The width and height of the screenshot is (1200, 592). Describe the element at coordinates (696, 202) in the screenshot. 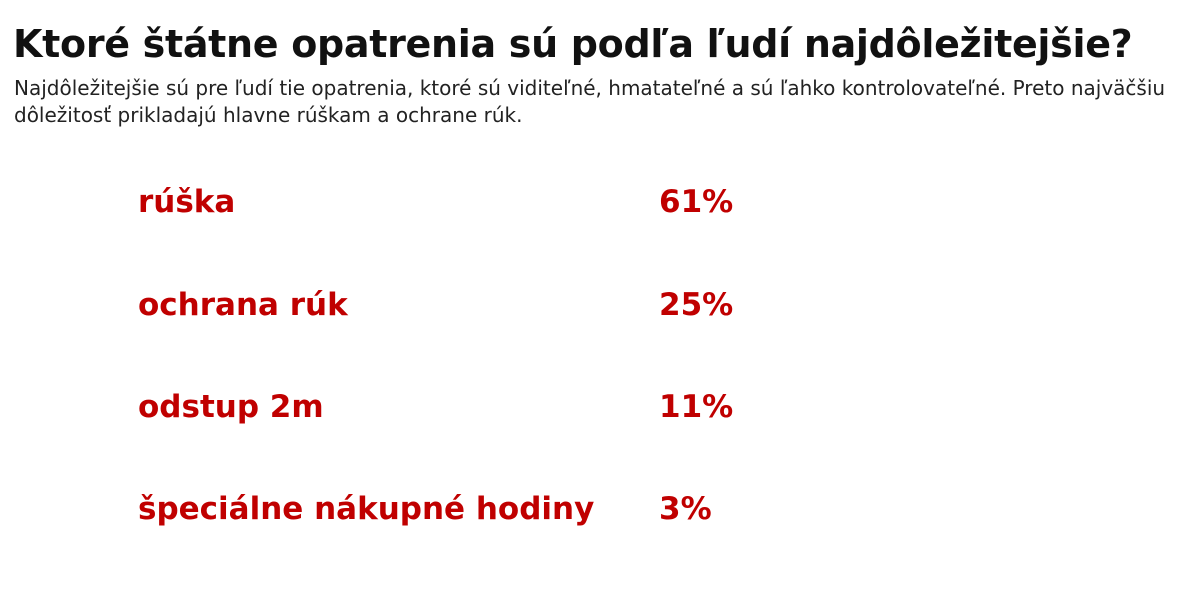

I see `row-value: 61%` at that location.